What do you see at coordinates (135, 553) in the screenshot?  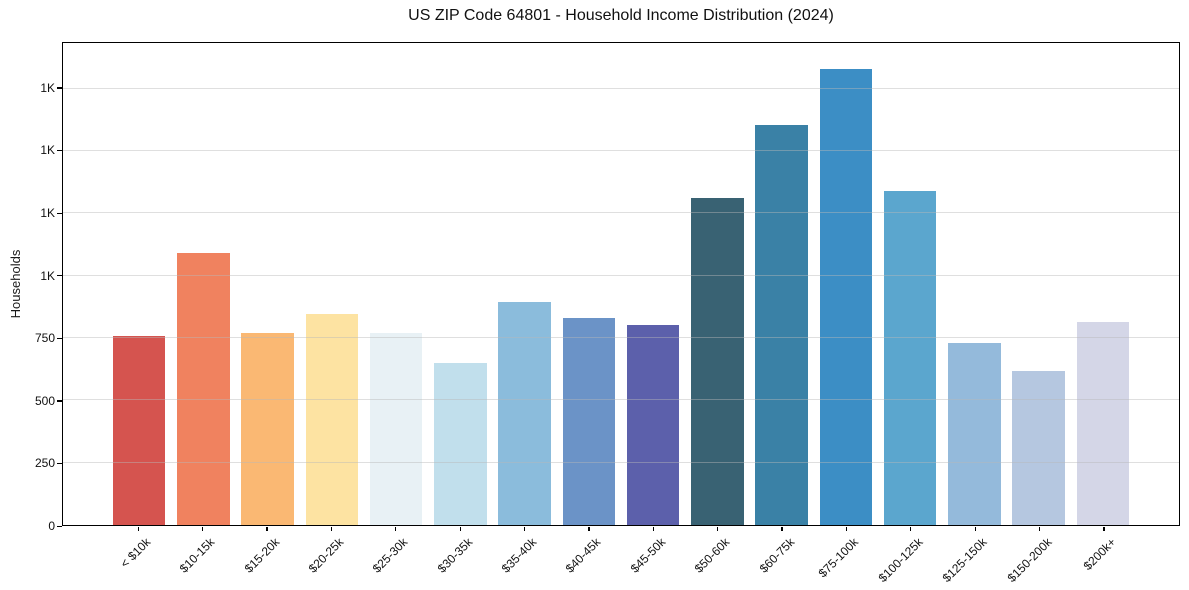 I see `x-tick-label: < $10k` at bounding box center [135, 553].